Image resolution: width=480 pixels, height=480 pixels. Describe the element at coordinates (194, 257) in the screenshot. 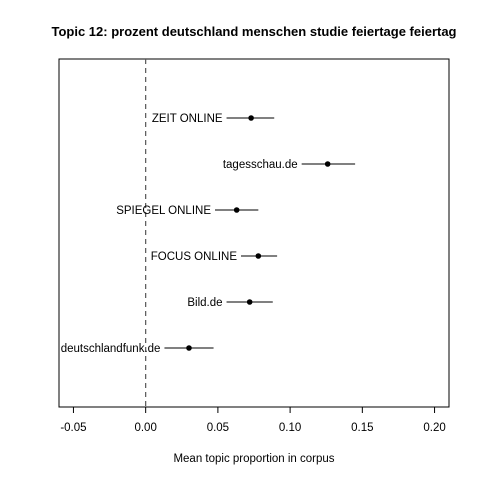

I see `point-label: FOCUS ONLINE` at that location.